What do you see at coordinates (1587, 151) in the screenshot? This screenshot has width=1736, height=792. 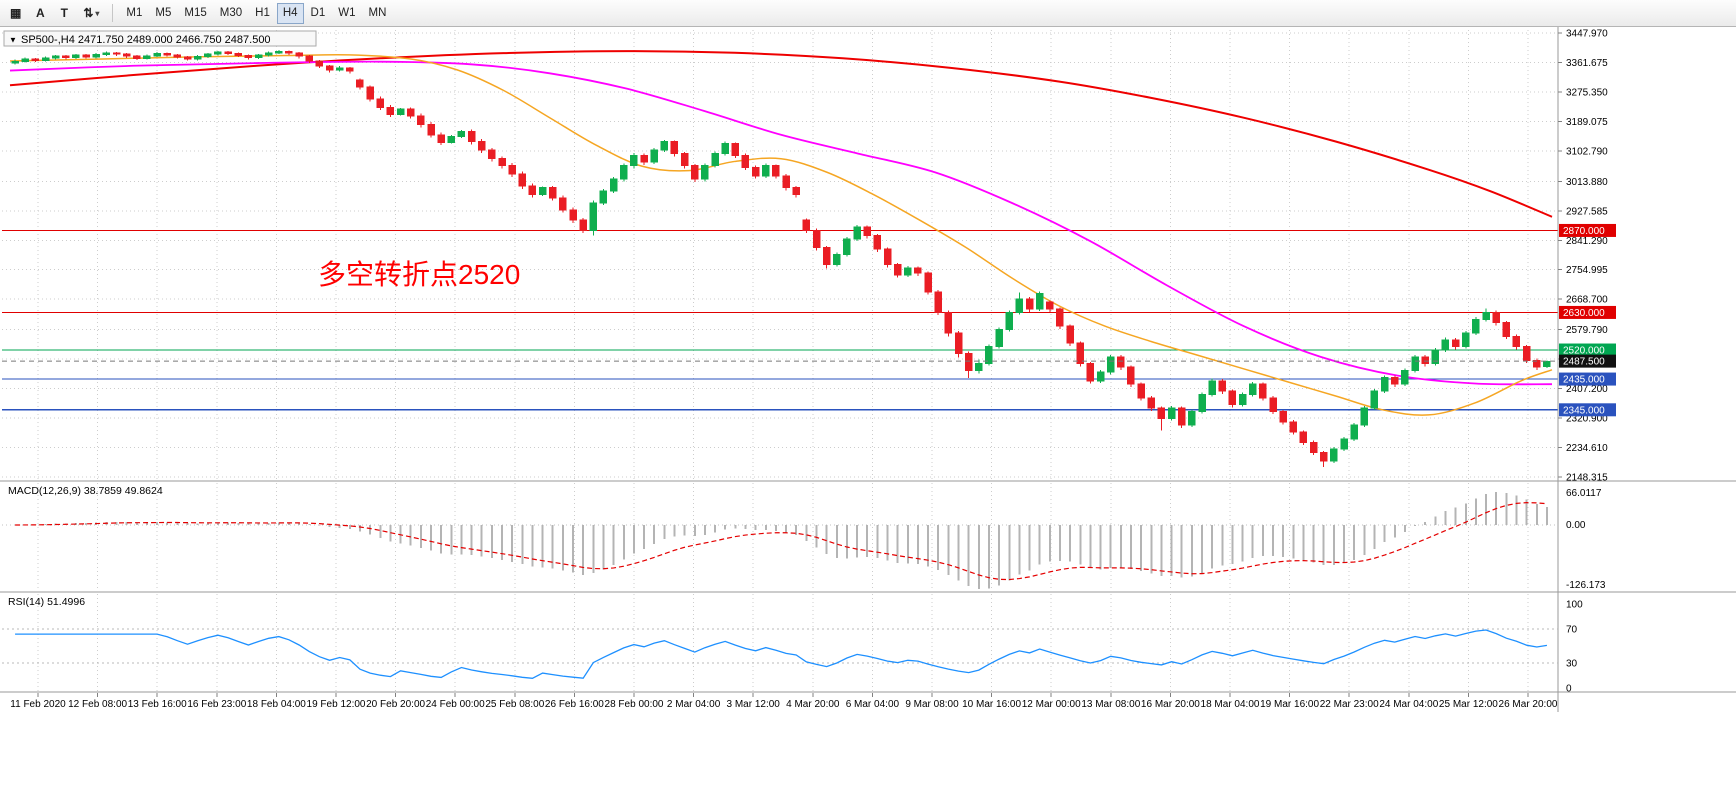 I see `price-tick-label: 3102.790` at bounding box center [1587, 151].